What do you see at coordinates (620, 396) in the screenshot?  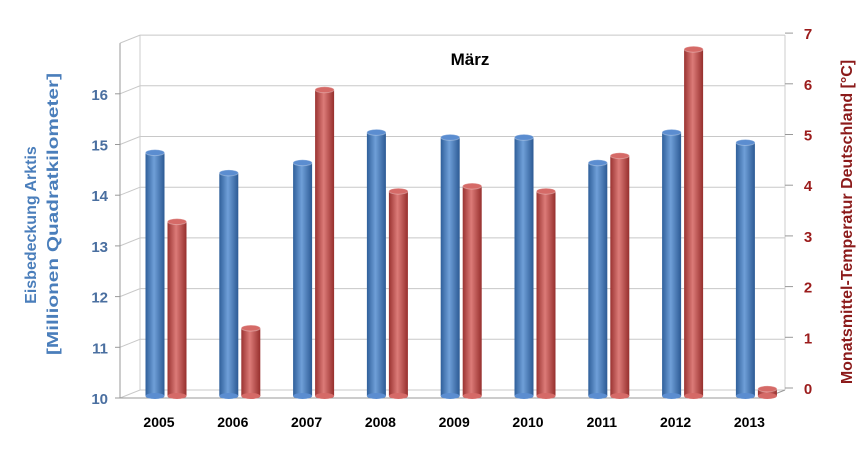 I see `bar-temperatur-2011-base` at bounding box center [620, 396].